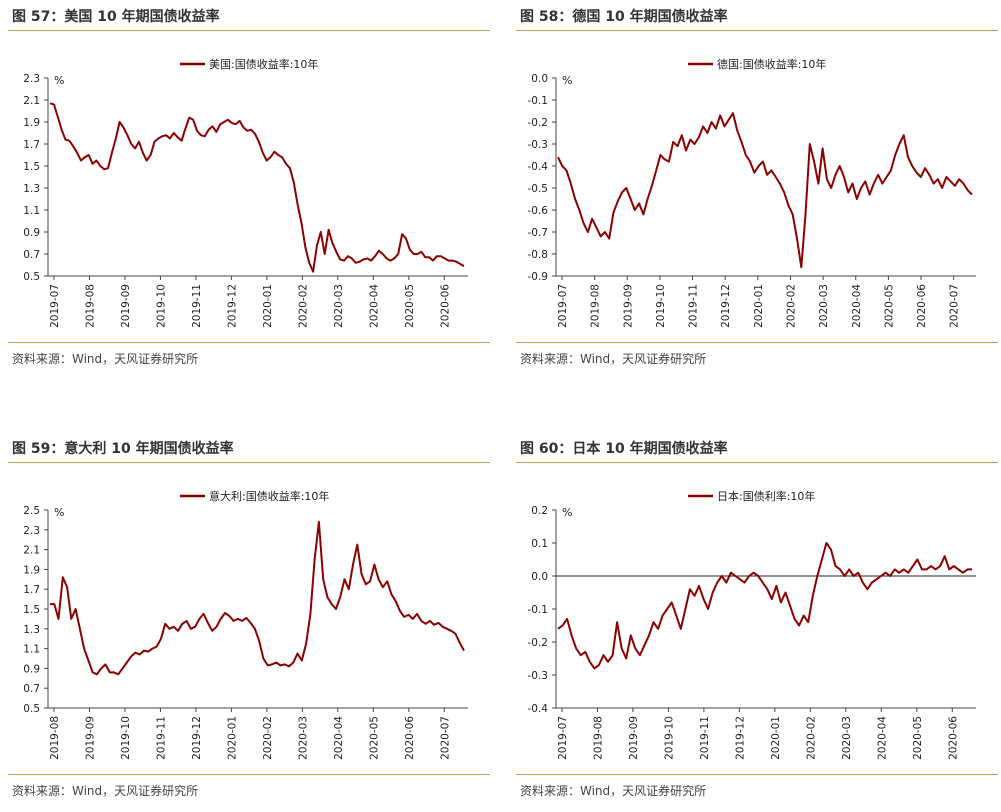  I want to click on legend: 意大利:国债收益率:10年, so click(254, 496).